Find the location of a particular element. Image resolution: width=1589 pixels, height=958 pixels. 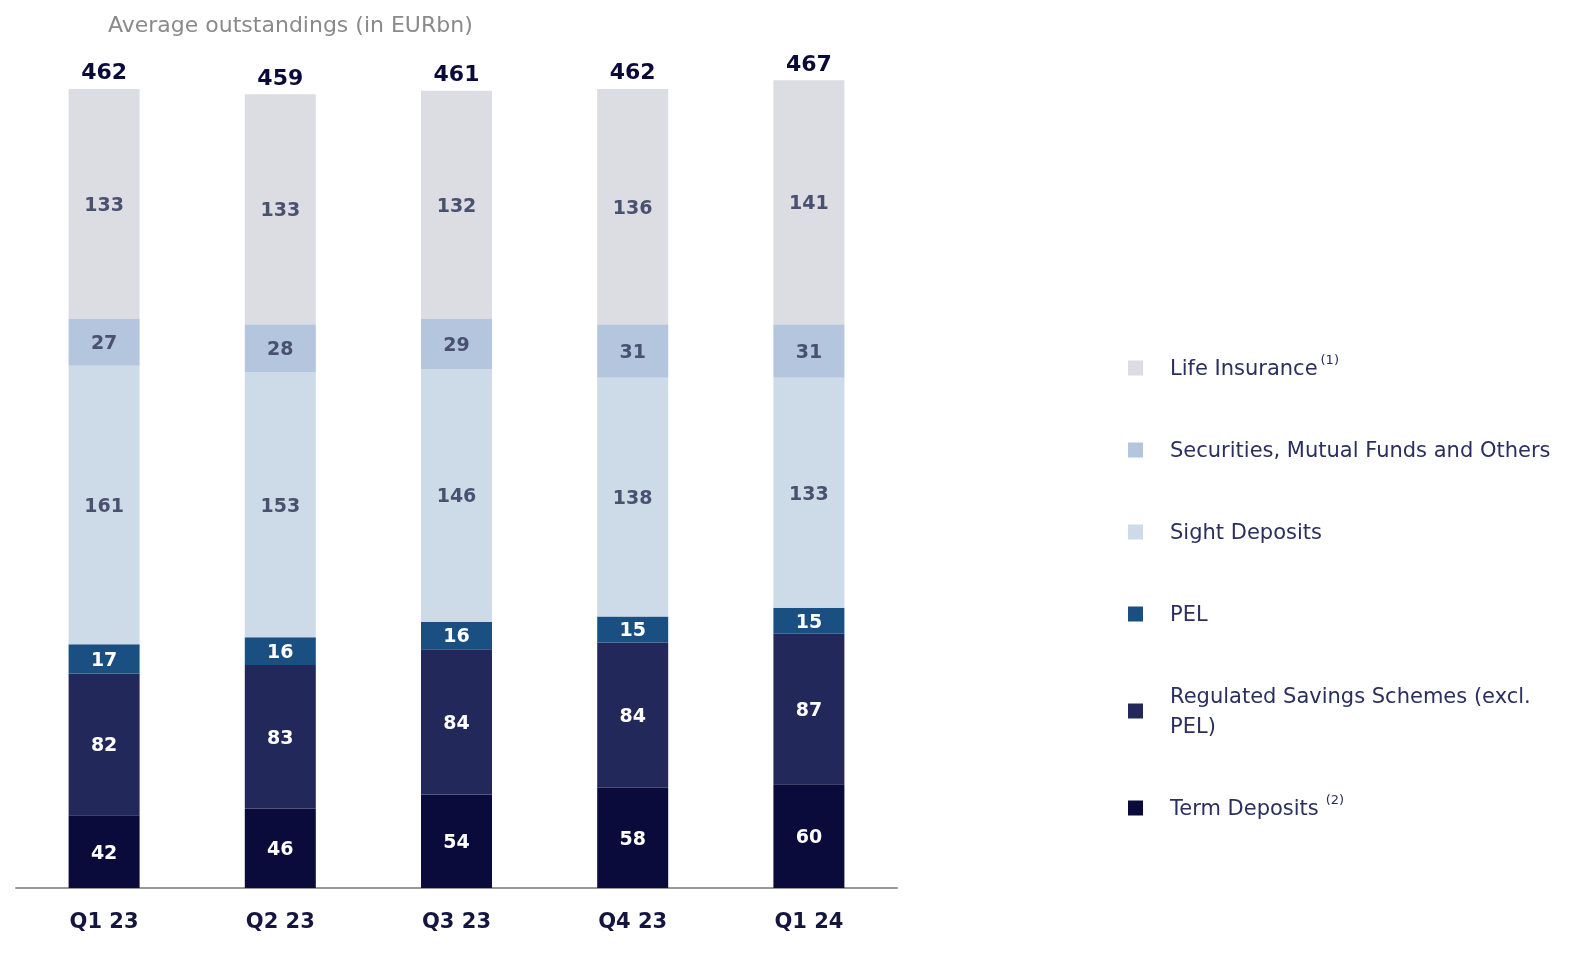

legend-label: Sight Deposits is located at coordinates (1246, 532).